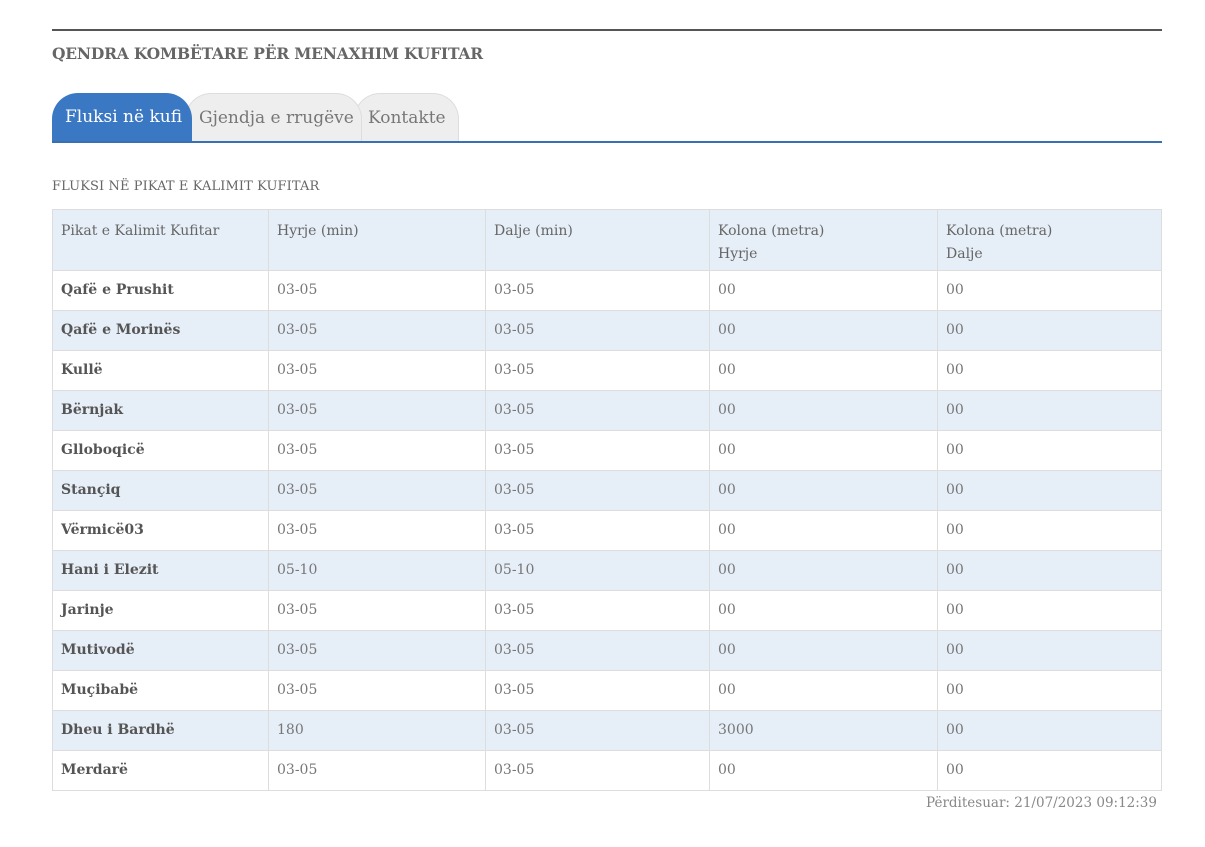  What do you see at coordinates (160, 770) in the screenshot?
I see `crossing-name: Merdarë` at bounding box center [160, 770].